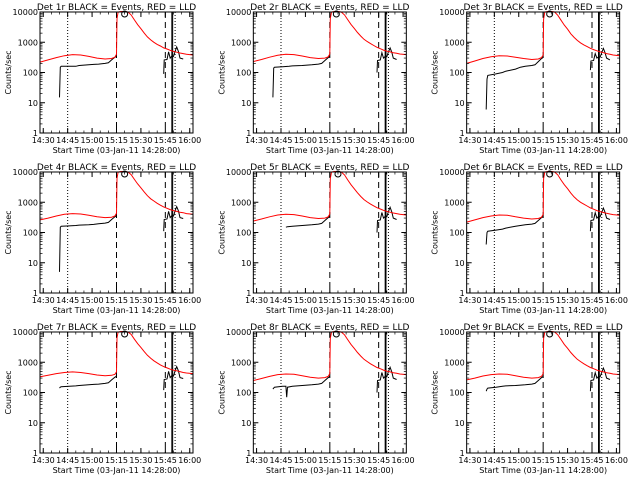 This screenshot has height=480, width=640. I want to click on panel-title: Det 7r BLACK = Events, RED = LLD, so click(116, 328).